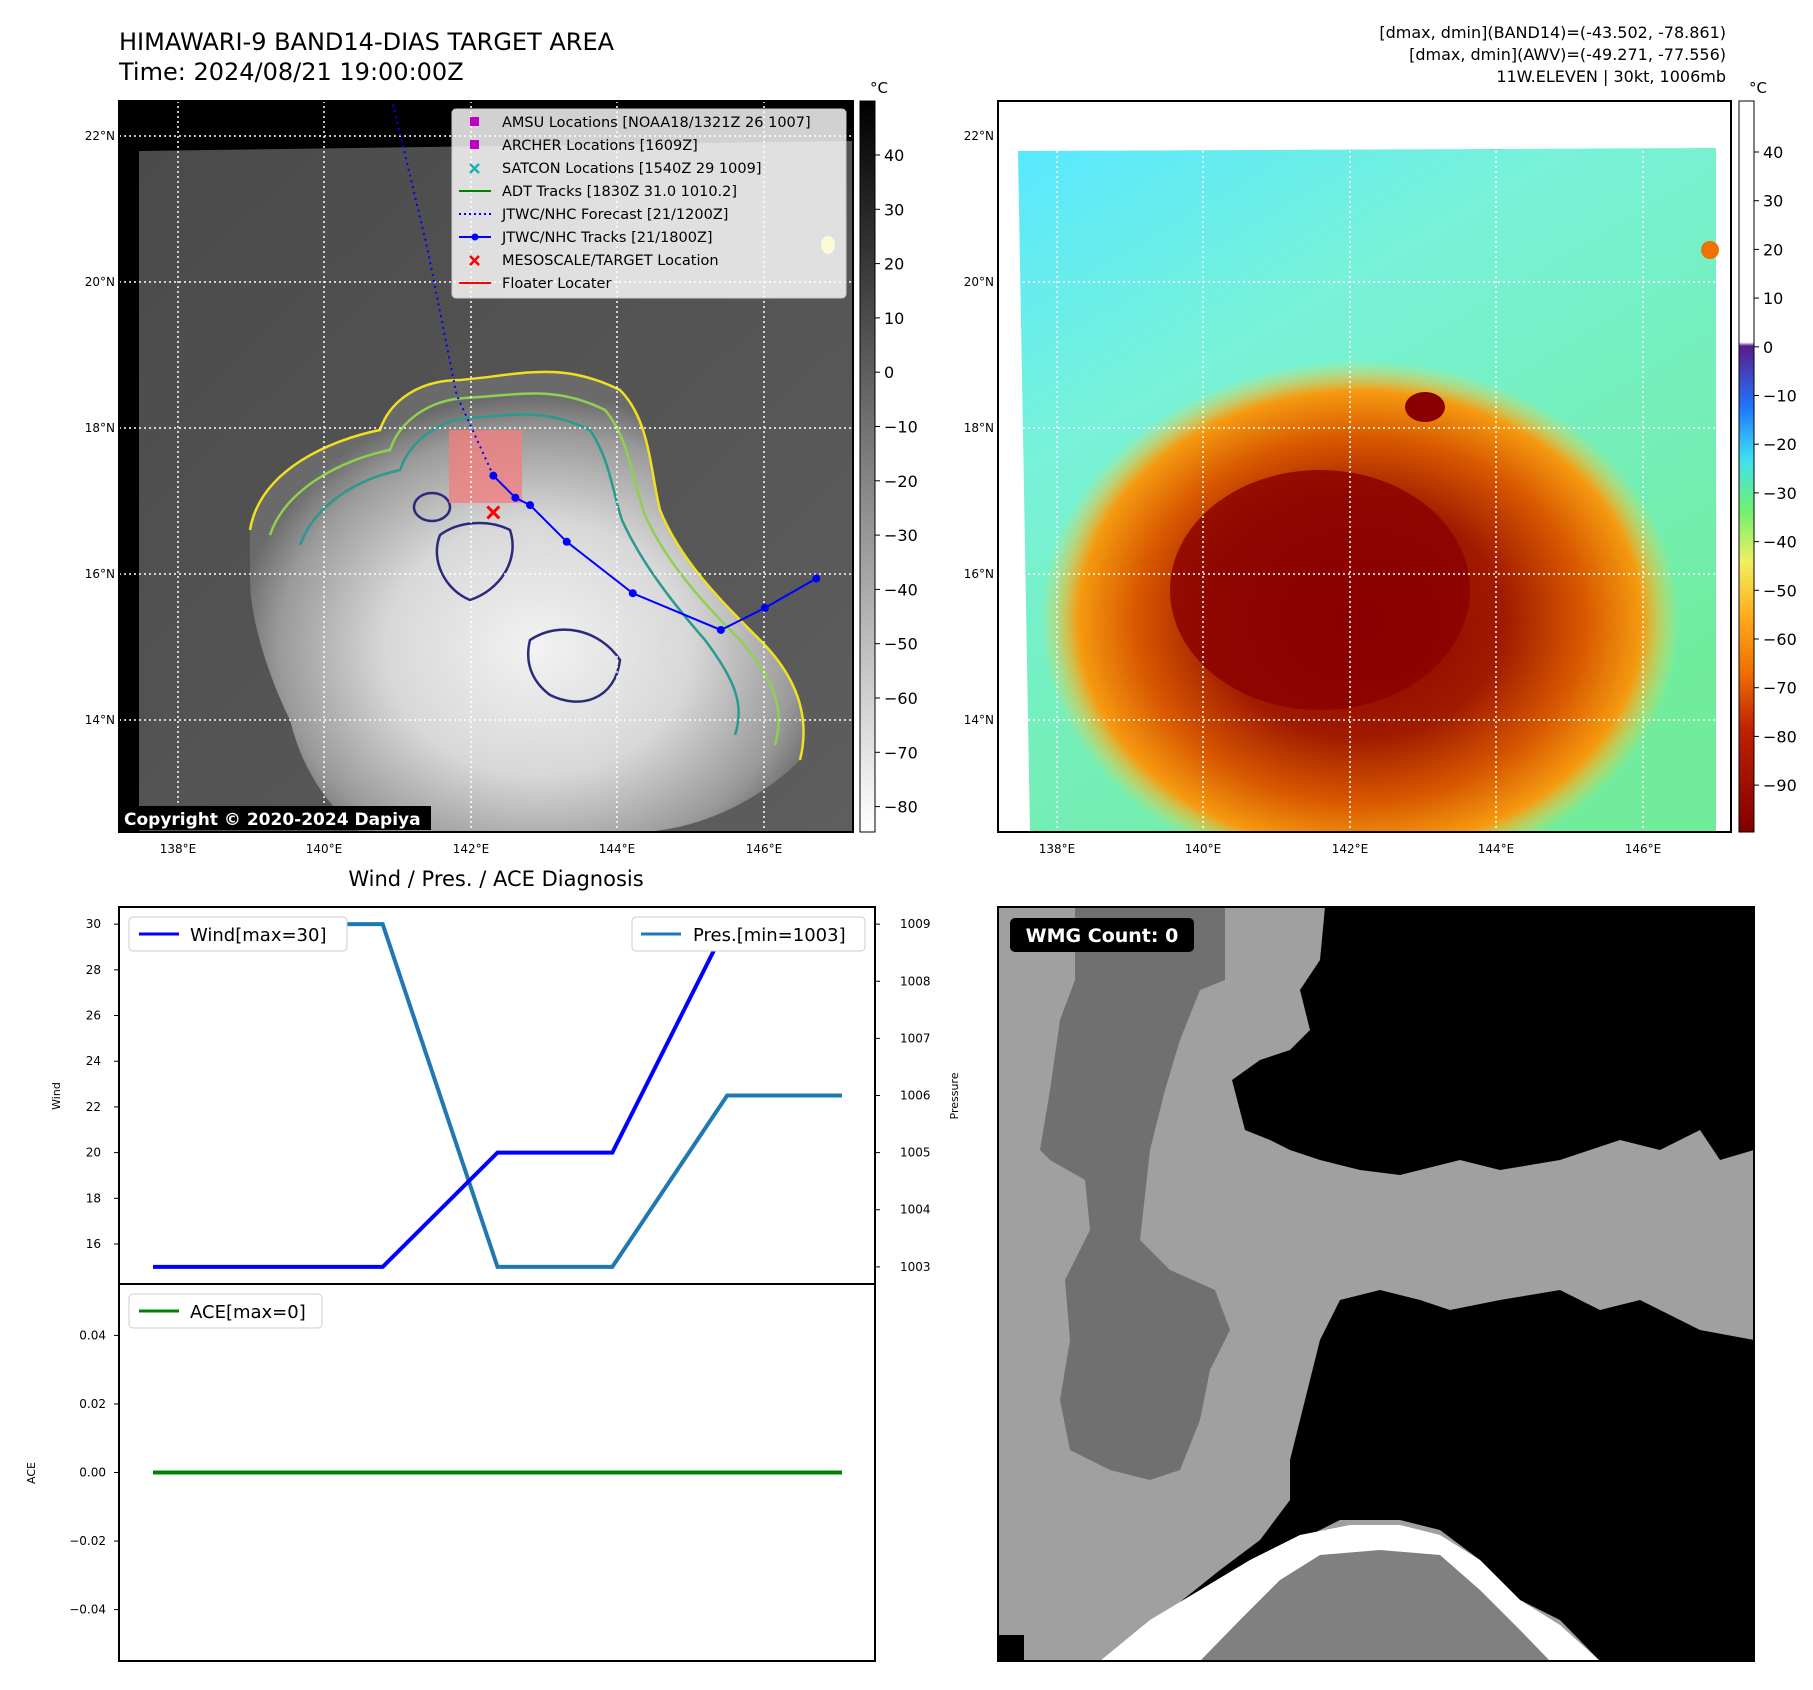 The width and height of the screenshot is (1813, 1690). What do you see at coordinates (901, 698) in the screenshot?
I see `colorbar-tick-label: −60` at bounding box center [901, 698].